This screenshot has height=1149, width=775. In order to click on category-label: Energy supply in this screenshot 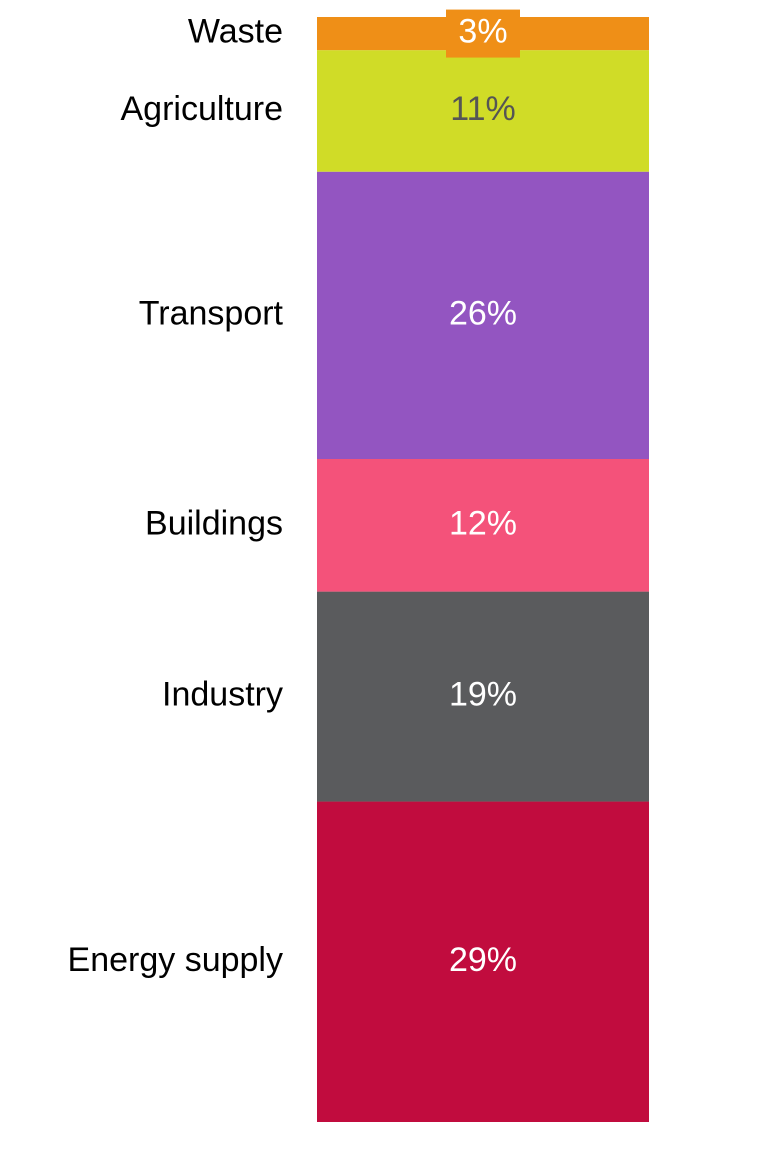, I will do `click(175, 960)`.